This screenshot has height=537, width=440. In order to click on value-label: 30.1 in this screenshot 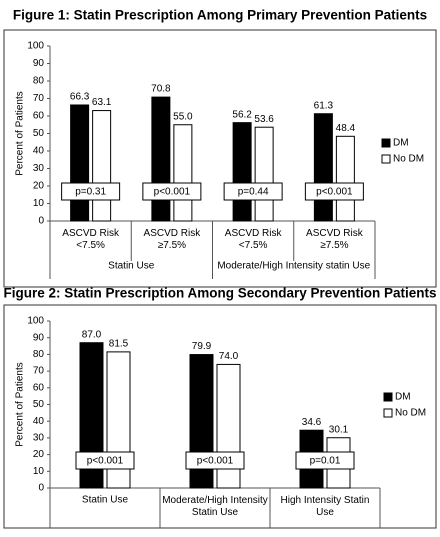, I will do `click(339, 429)`.